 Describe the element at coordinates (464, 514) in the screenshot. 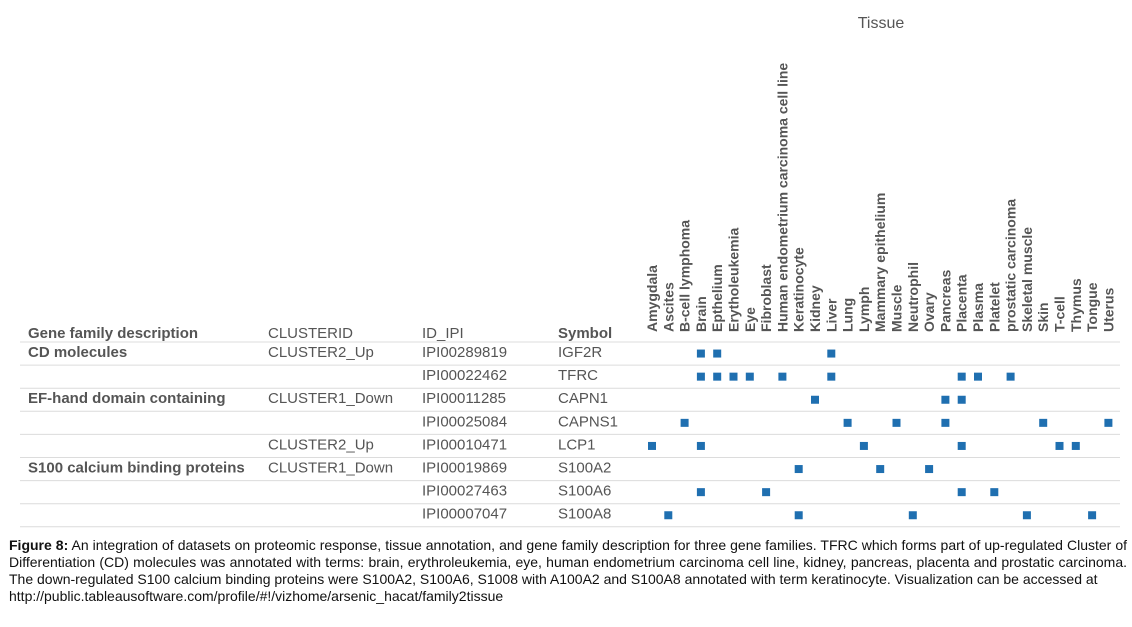

I see `cell-id-ipi: IPI00007047` at that location.